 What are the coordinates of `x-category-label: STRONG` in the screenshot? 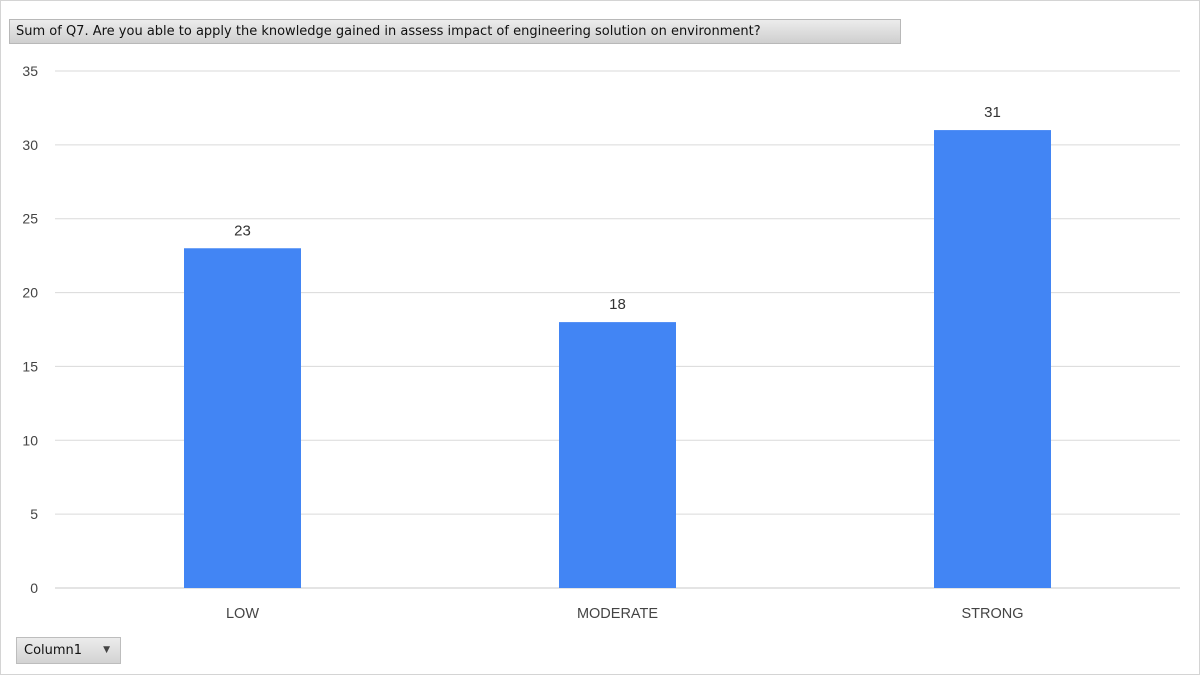 It's located at (992, 614).